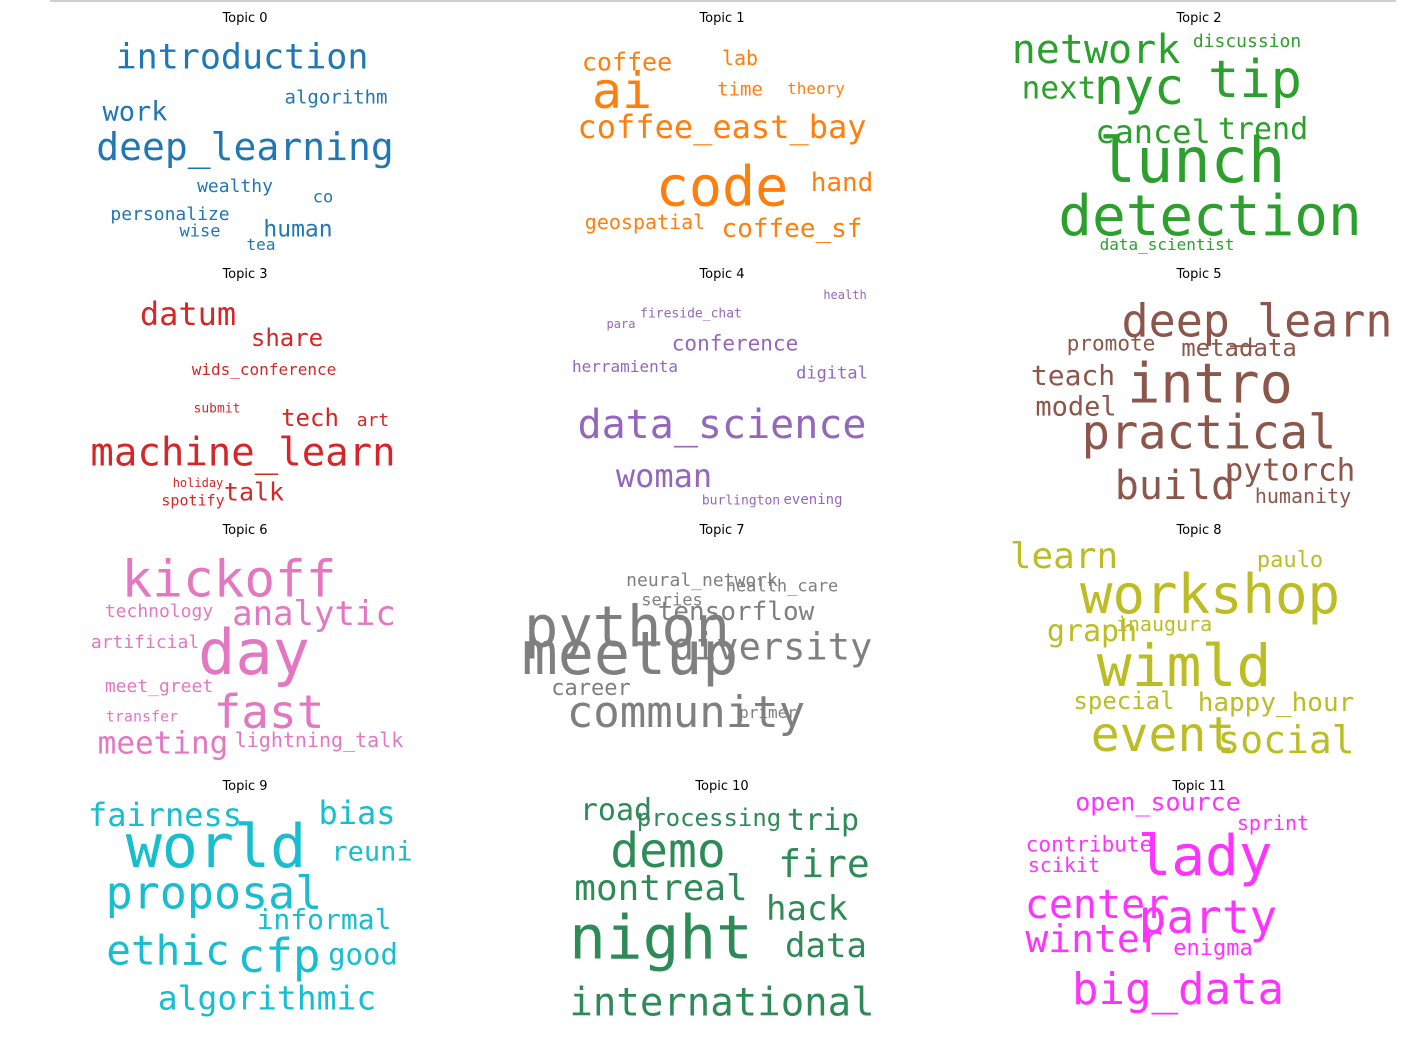 The image size is (1416, 1054). What do you see at coordinates (1184, 666) in the screenshot?
I see `topic-word: wimld` at bounding box center [1184, 666].